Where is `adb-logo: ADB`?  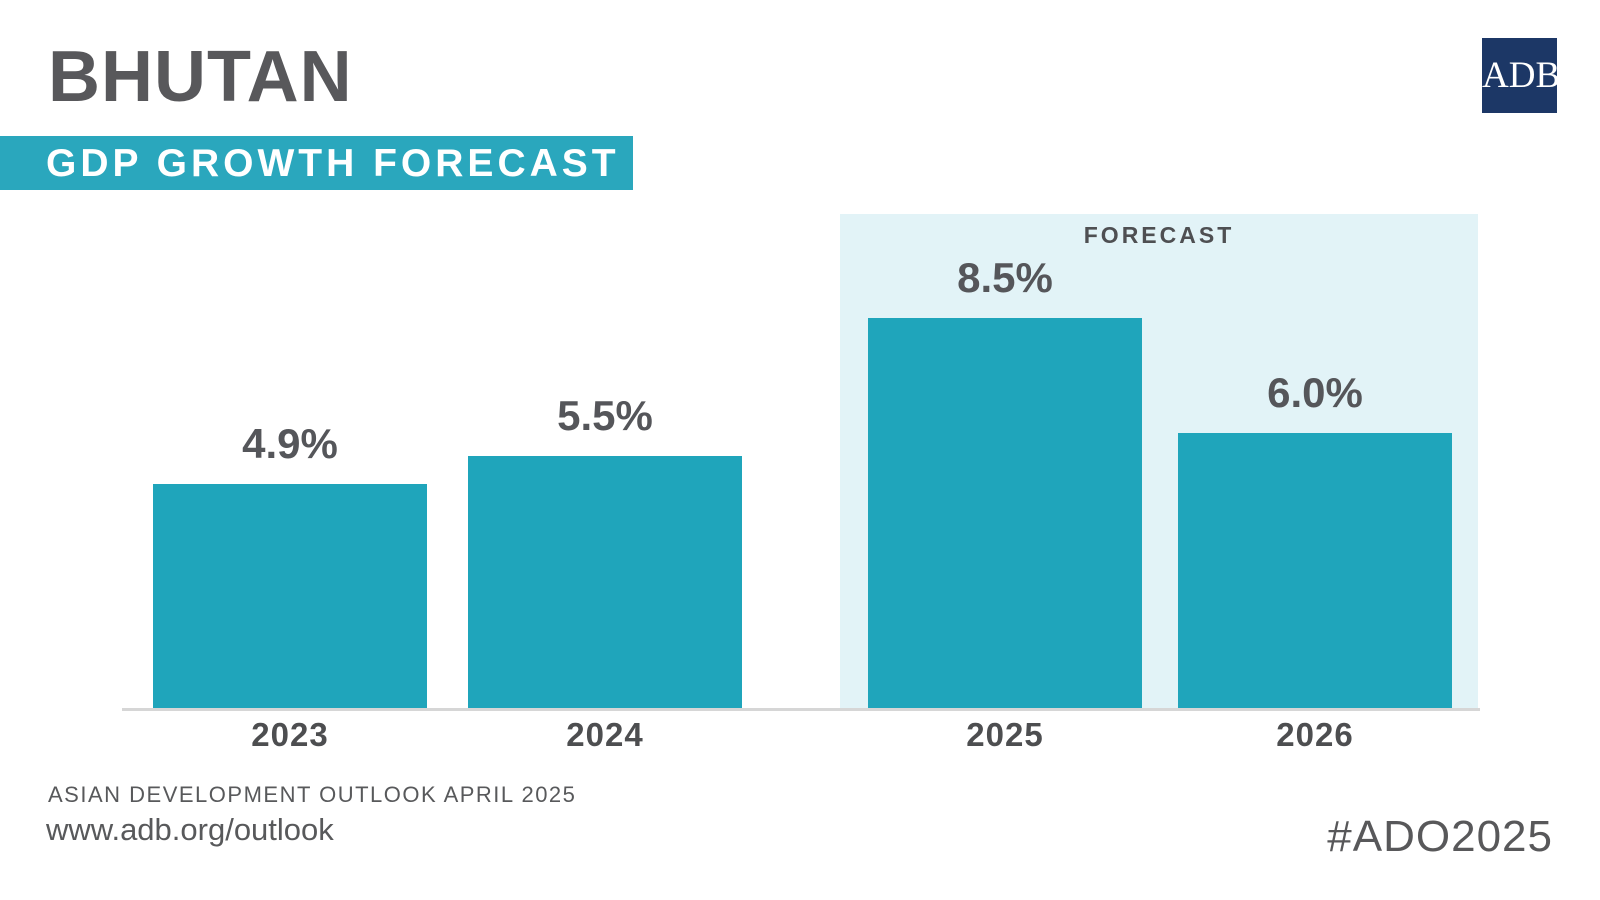
adb-logo: ADB is located at coordinates (1521, 75).